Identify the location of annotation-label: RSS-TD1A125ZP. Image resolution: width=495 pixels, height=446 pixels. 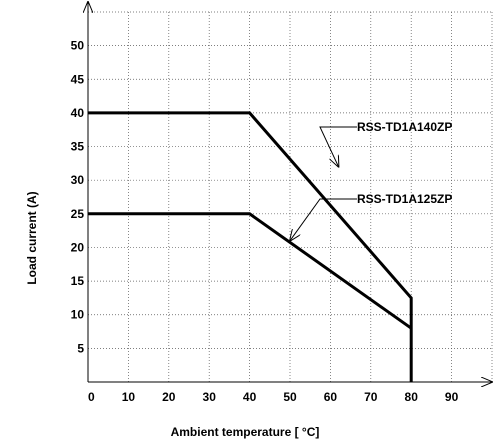
(404, 199).